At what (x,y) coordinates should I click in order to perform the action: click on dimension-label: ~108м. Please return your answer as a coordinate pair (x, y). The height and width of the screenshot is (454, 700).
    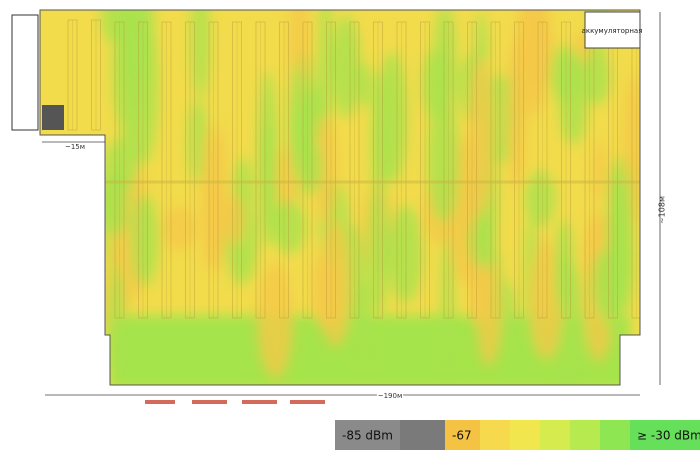
    Looking at the image, I should click on (662, 210).